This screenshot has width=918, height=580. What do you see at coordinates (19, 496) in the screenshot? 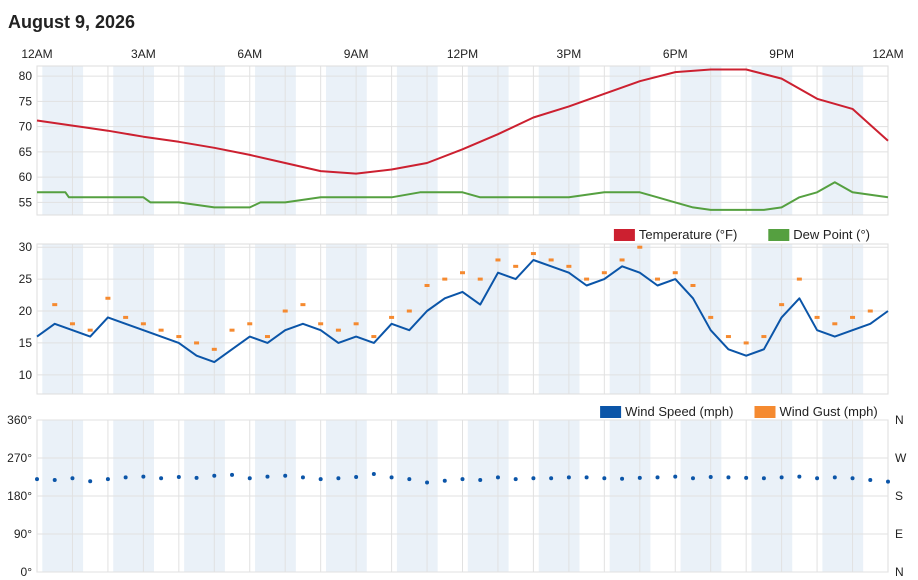
I see `y-tick-label: 180°` at bounding box center [19, 496].